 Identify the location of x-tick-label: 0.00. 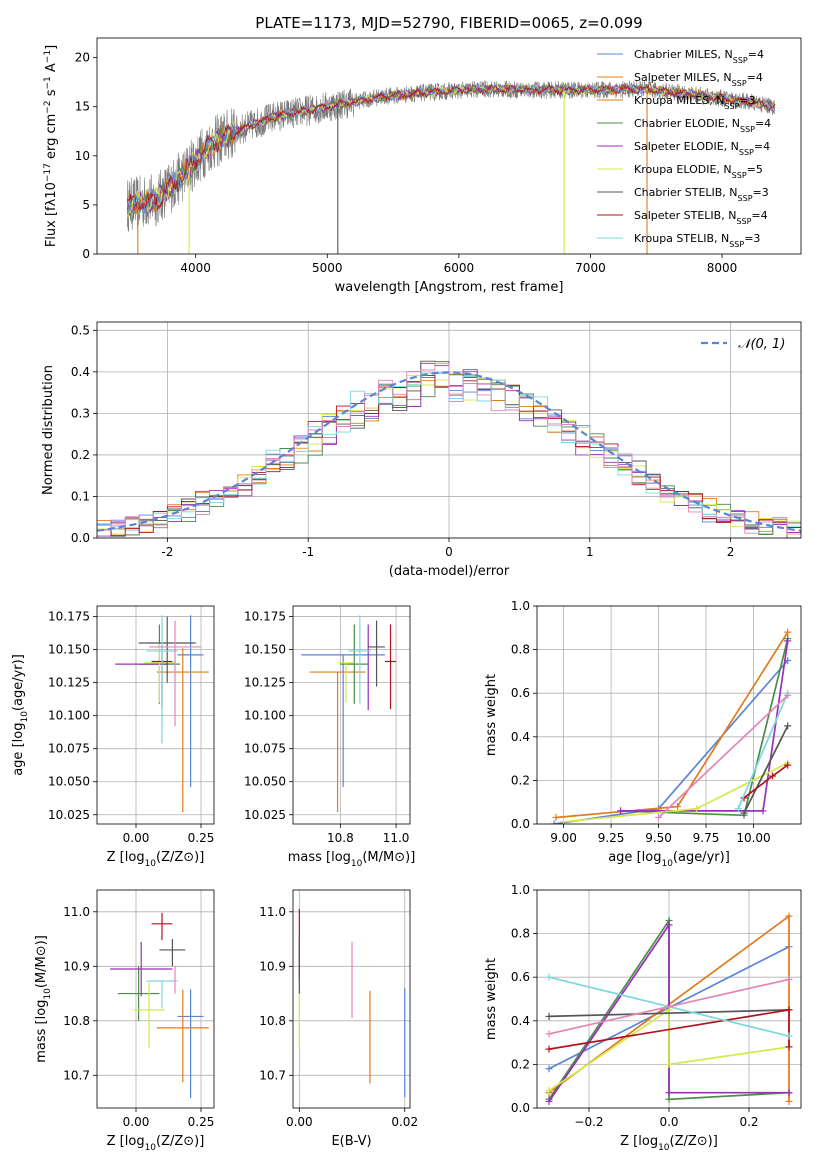
(136, 838).